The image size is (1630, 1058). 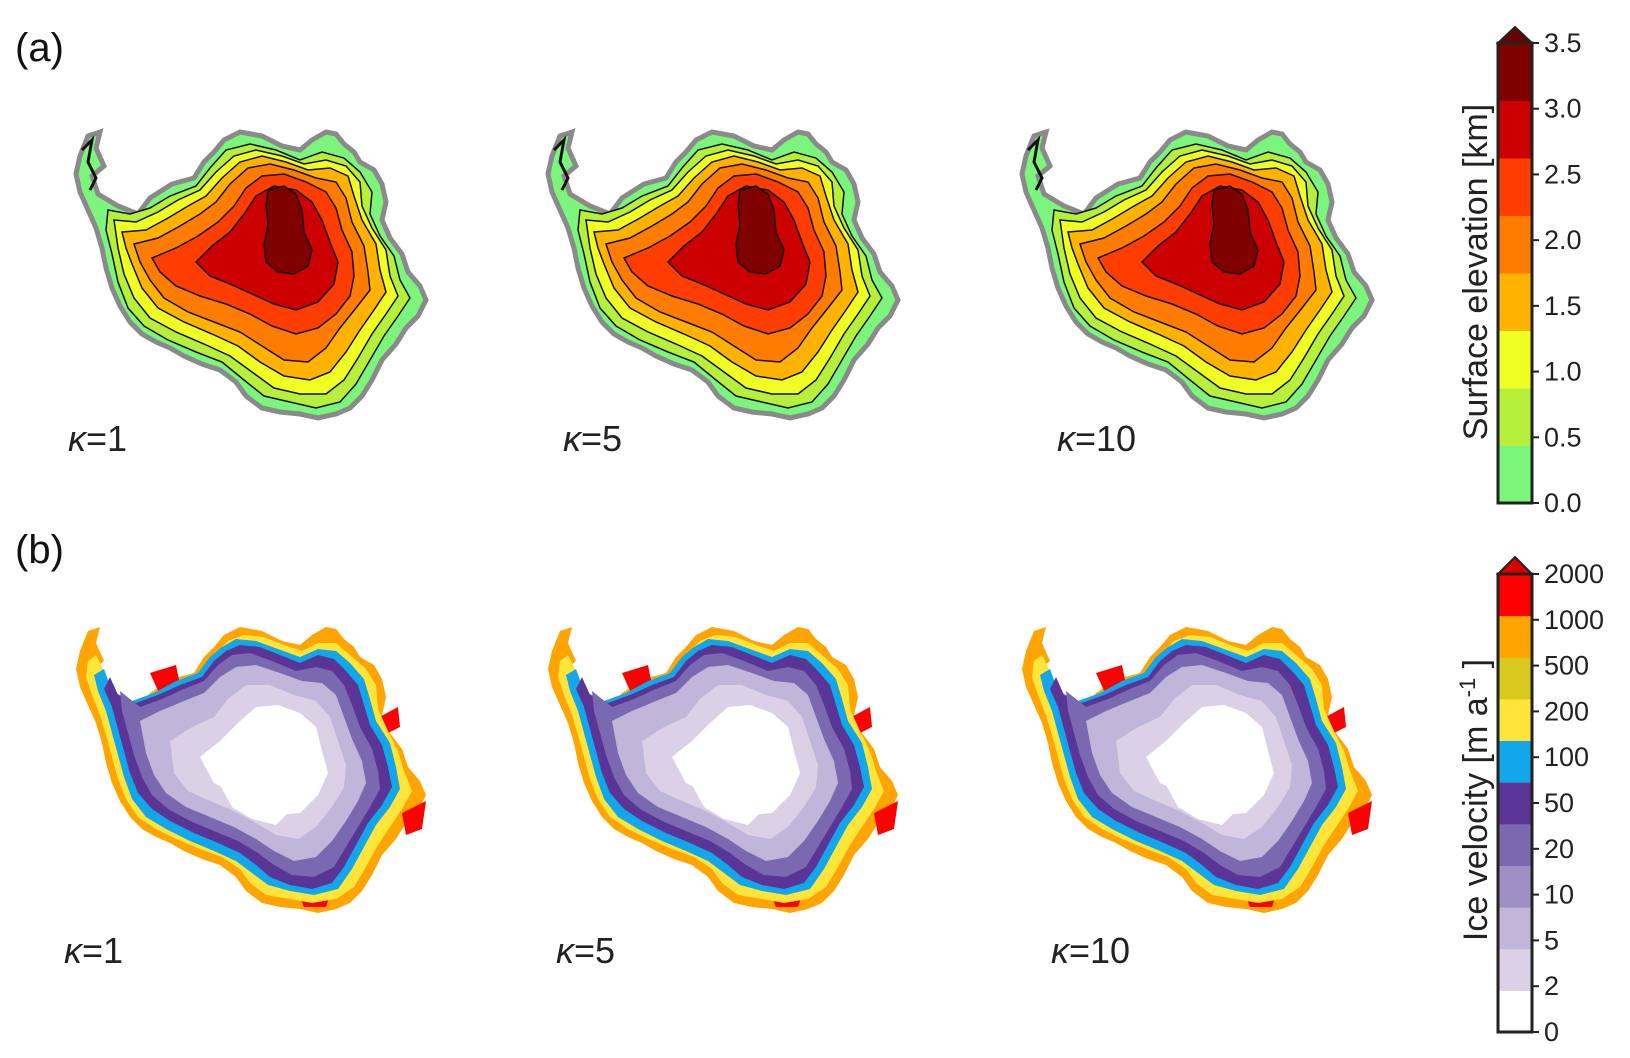 What do you see at coordinates (1563, 306) in the screenshot?
I see `colorbar-elevation-tick-label: 1.5` at bounding box center [1563, 306].